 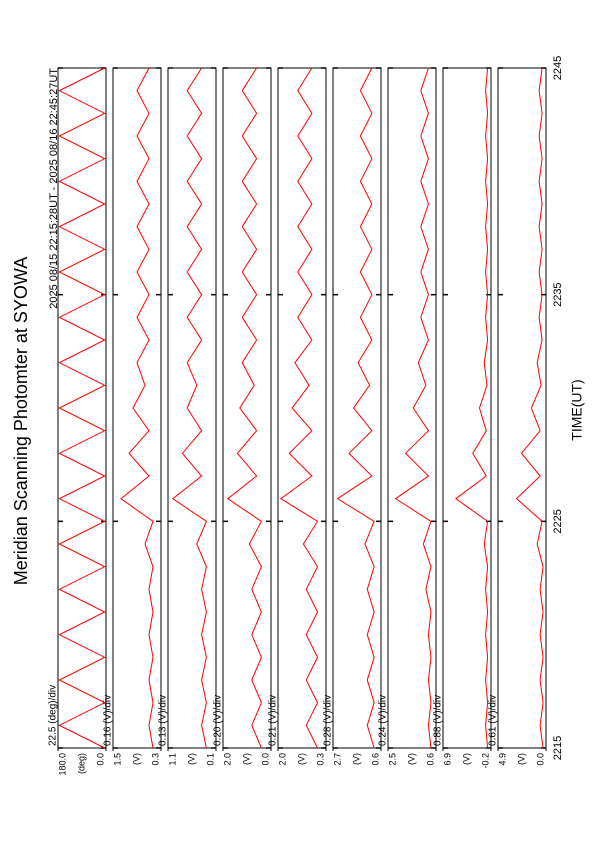 I want to click on div-label: 0.28 (V)/div, so click(x=328, y=720).